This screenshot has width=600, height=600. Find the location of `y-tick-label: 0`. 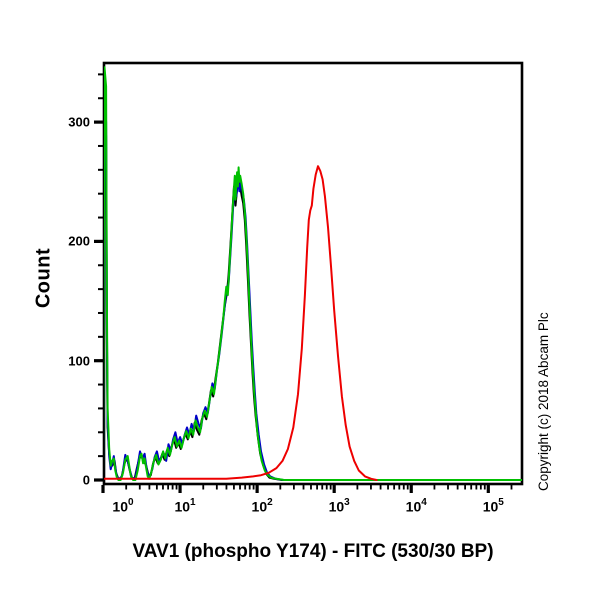

y-tick-label: 0 is located at coordinates (86, 480).